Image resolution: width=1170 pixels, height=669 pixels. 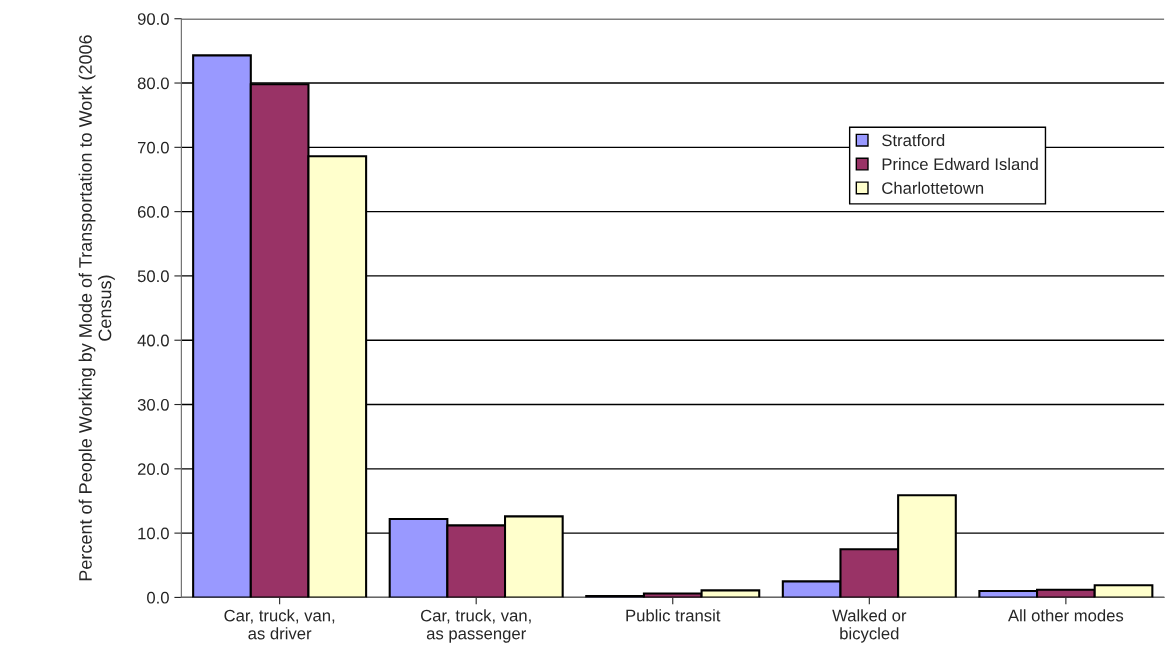 I want to click on x-tick-label: Public transit, so click(x=673, y=615).